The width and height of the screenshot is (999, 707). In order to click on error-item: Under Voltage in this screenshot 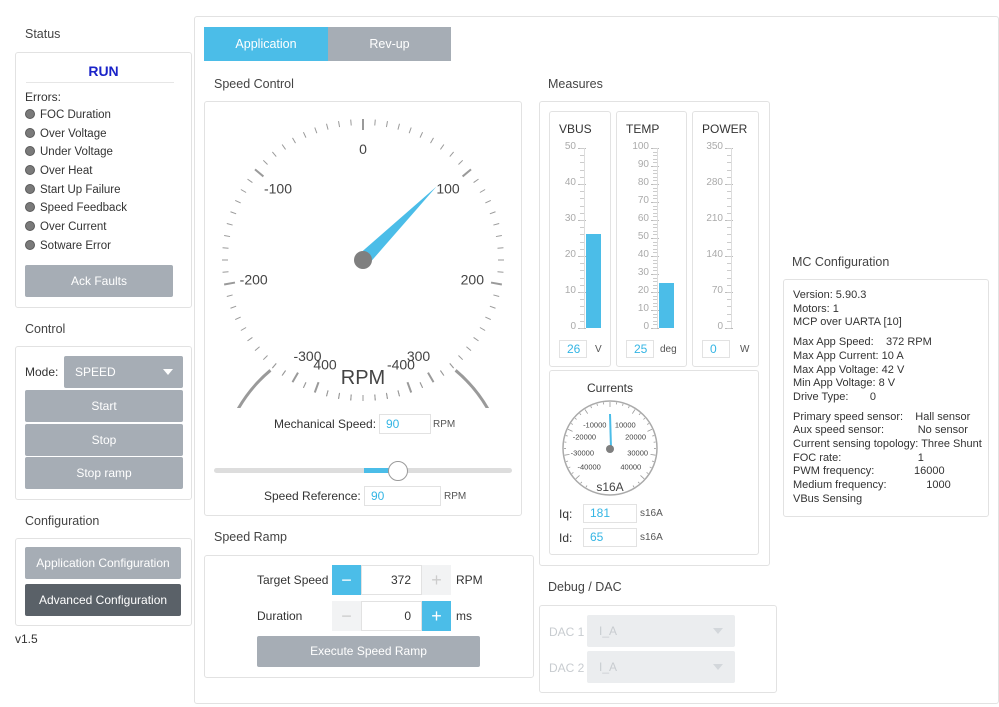, I will do `click(76, 152)`.